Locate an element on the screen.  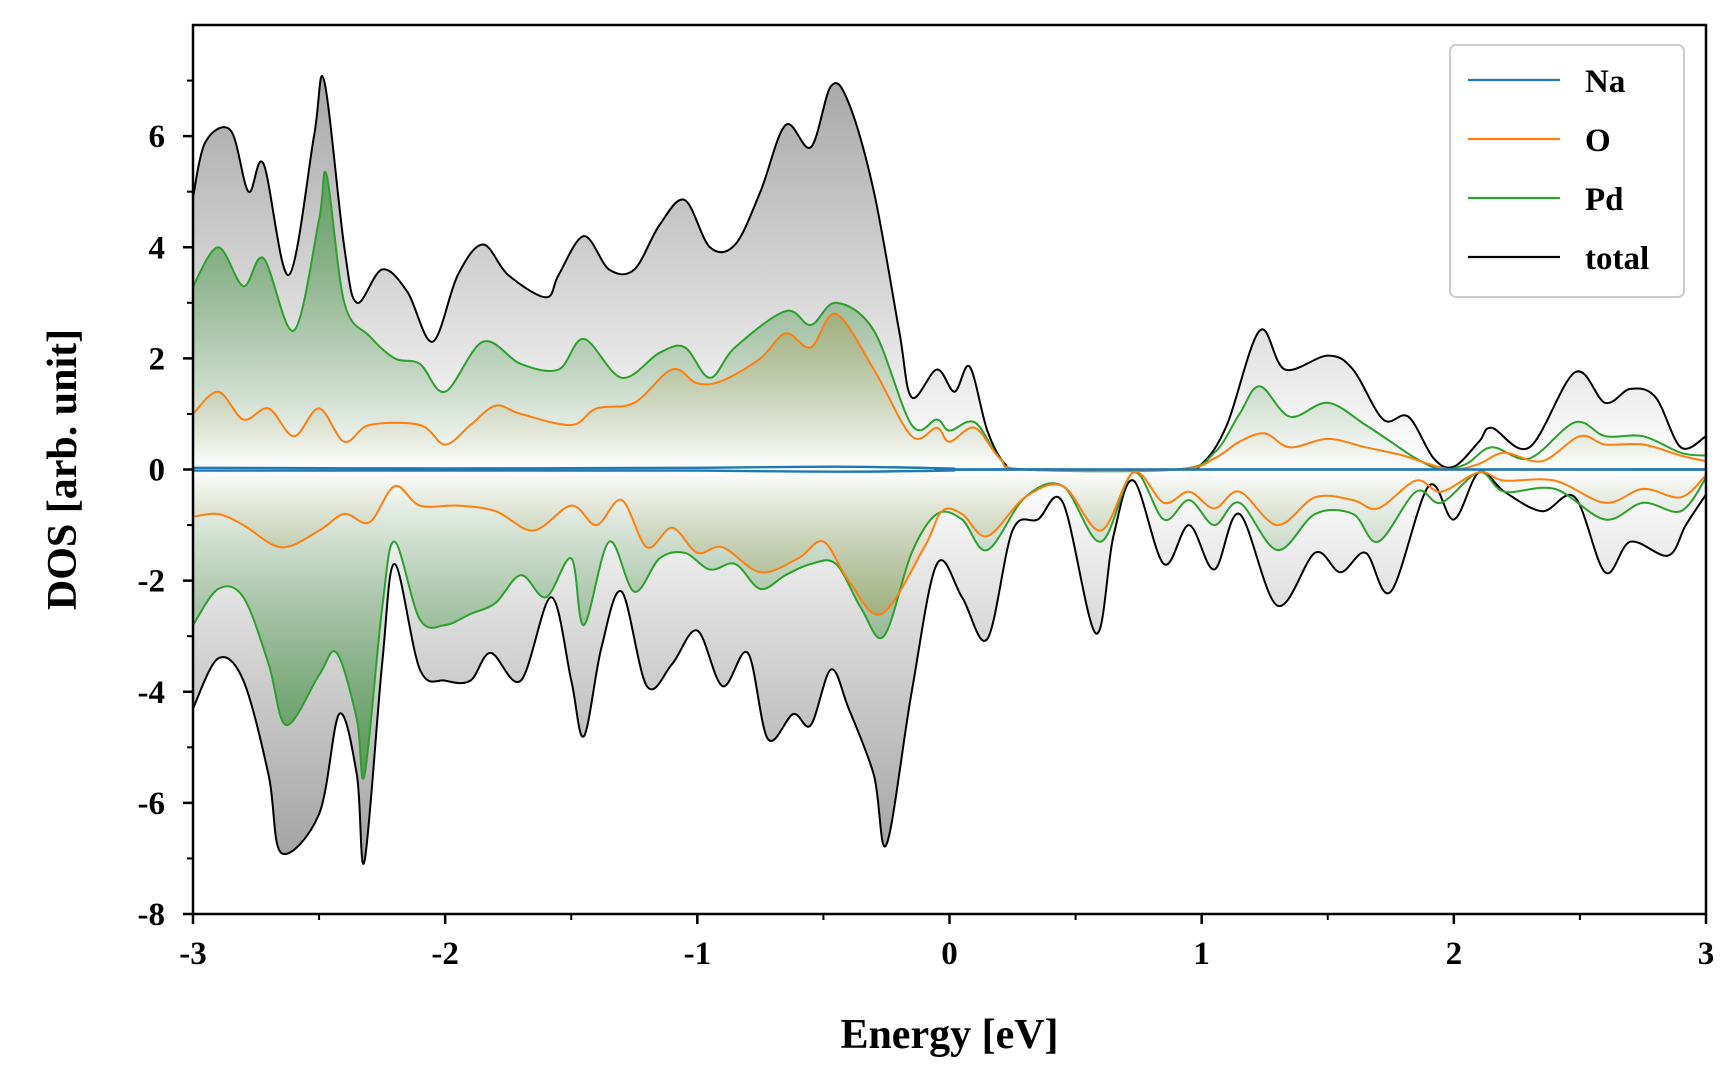
fill-o-up is located at coordinates (949, 392).